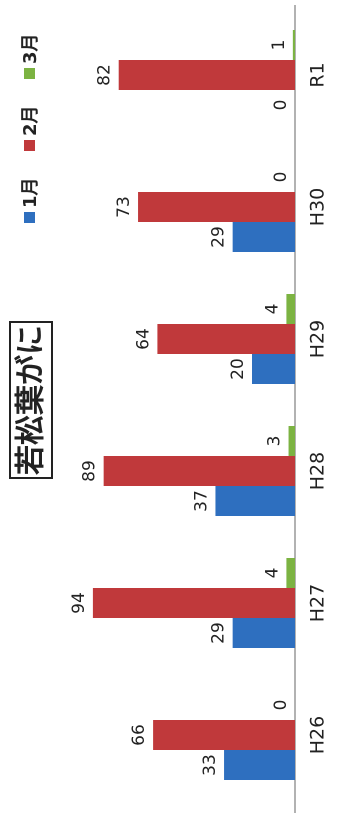 The image size is (342, 823). I want to click on data-label: 3, so click(275, 441).